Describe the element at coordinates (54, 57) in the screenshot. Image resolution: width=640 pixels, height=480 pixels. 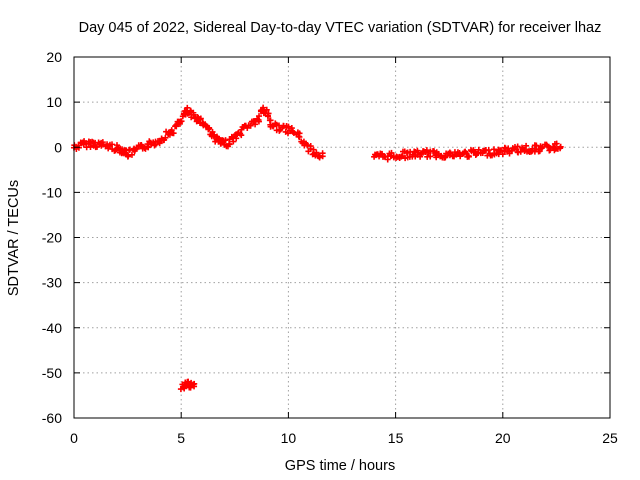
I see `y-tick-label: 20` at that location.